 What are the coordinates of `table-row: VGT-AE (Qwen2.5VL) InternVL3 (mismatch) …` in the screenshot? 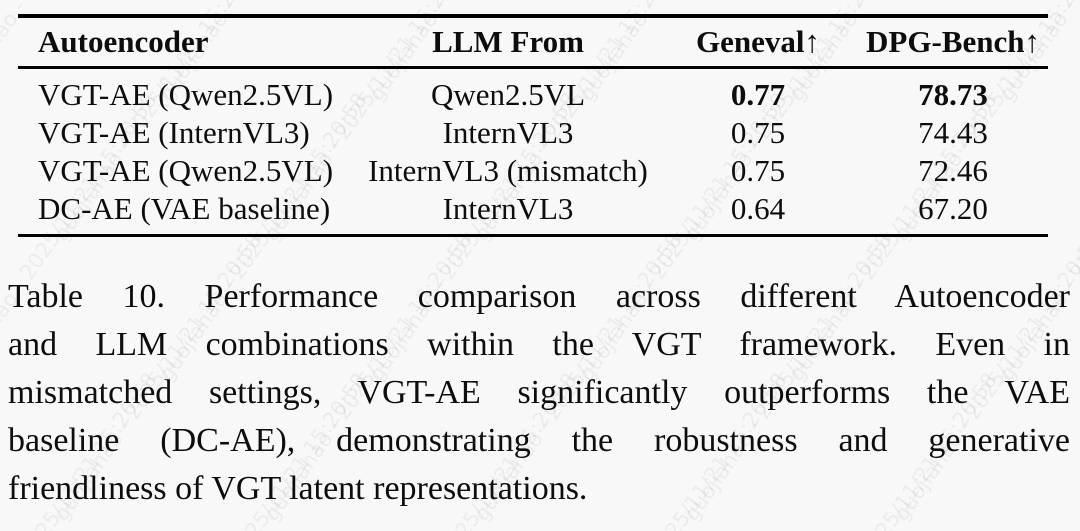 It's located at (533, 170).